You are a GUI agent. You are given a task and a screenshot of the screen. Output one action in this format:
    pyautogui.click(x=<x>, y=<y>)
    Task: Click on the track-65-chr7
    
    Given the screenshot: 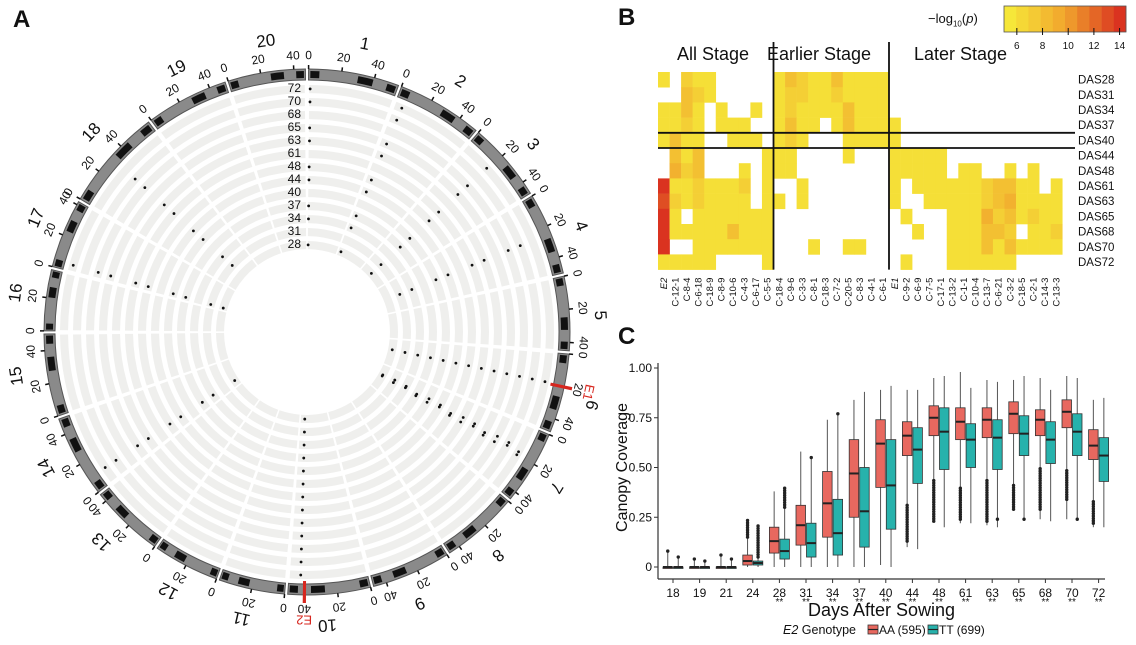 What is the action you would take?
    pyautogui.click(x=480, y=437)
    